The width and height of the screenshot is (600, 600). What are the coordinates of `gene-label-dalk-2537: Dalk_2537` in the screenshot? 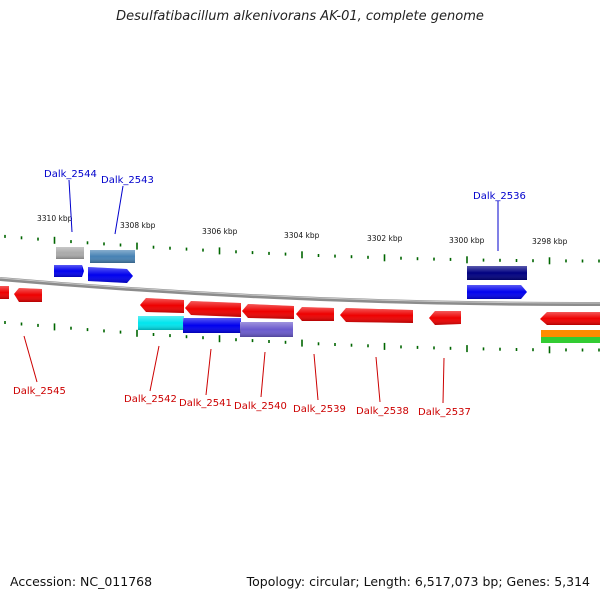 It's located at (444, 412).